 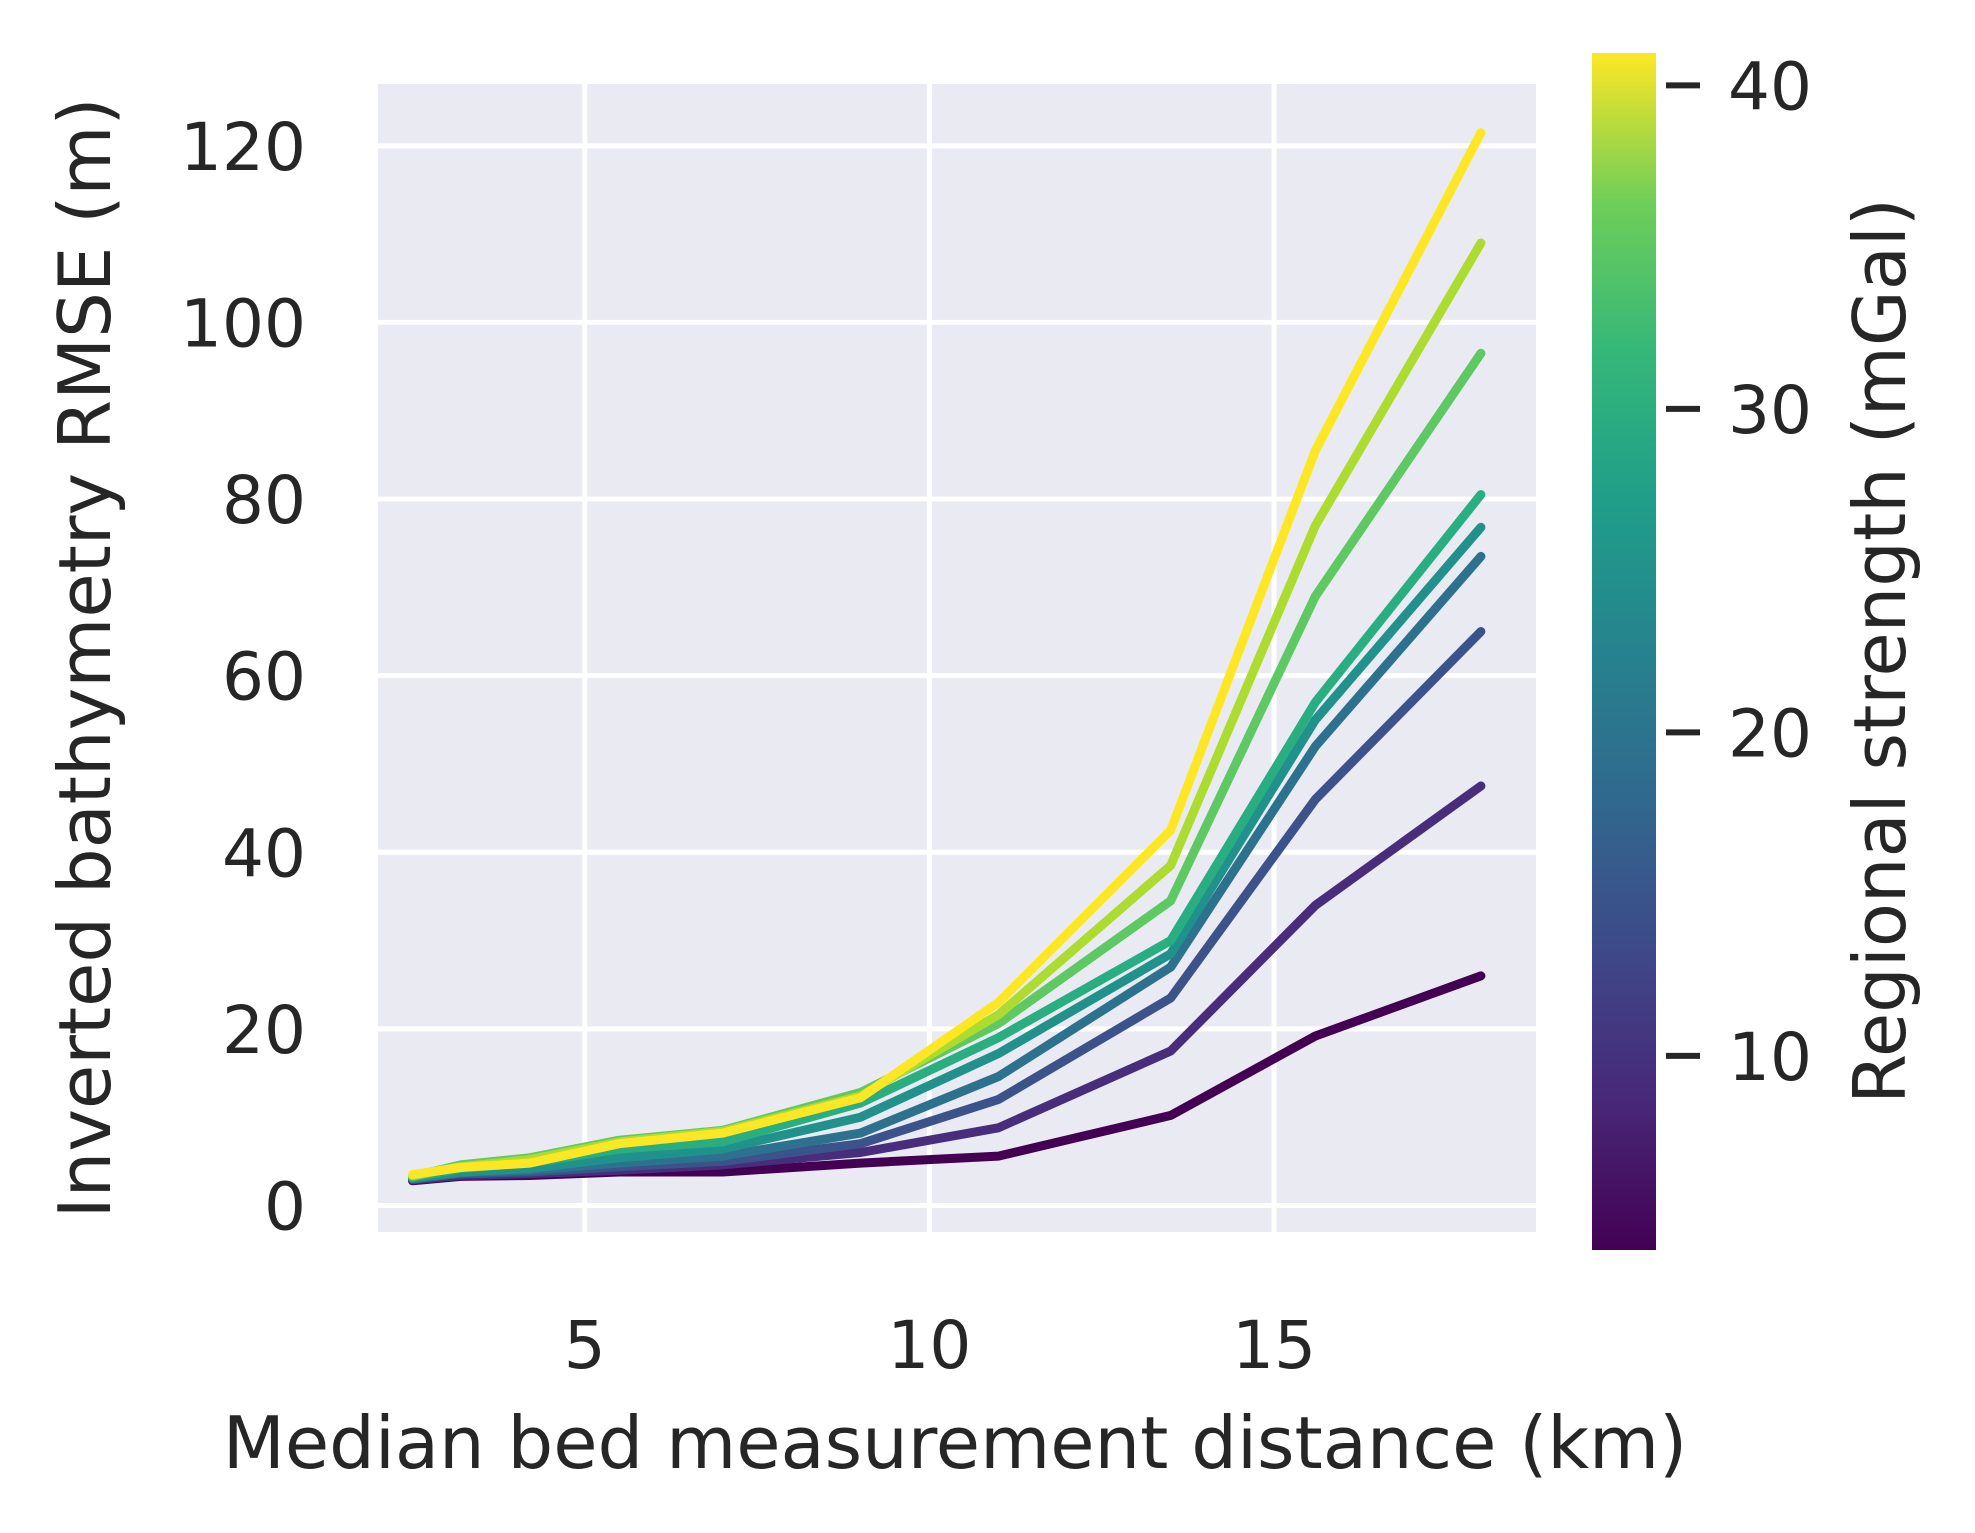 What do you see at coordinates (85, 657) in the screenshot?
I see `y-axis-title: Inverted bathymetry RMSE (m)` at bounding box center [85, 657].